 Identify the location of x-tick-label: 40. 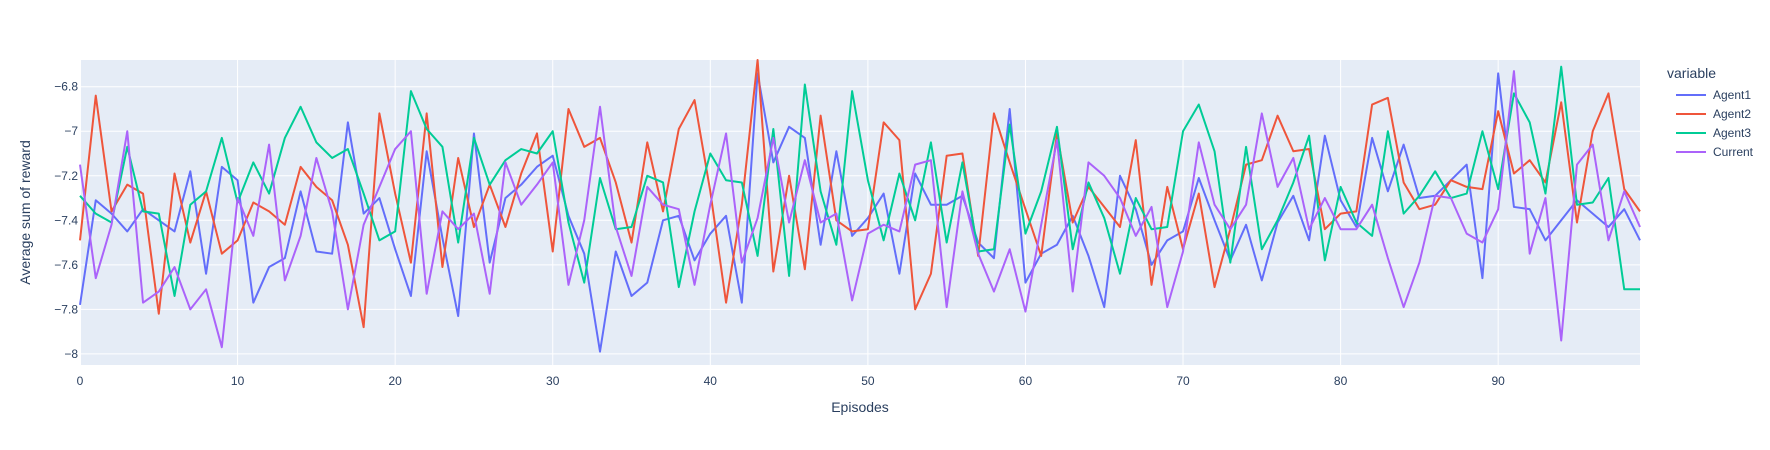
(711, 381).